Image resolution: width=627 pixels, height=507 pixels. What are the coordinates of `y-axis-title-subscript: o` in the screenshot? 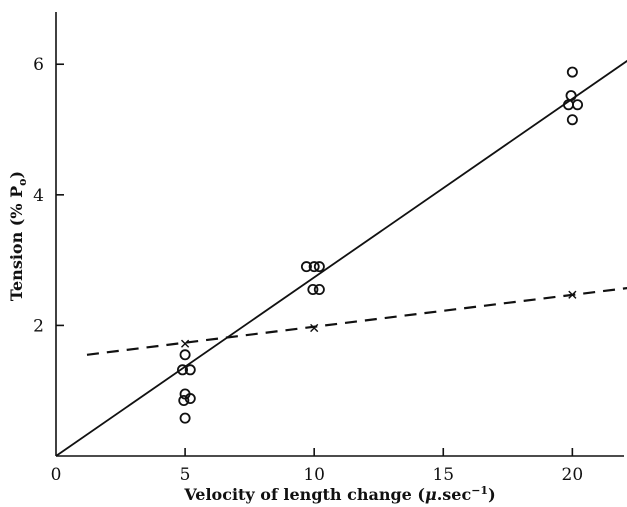 It's located at (22, 182).